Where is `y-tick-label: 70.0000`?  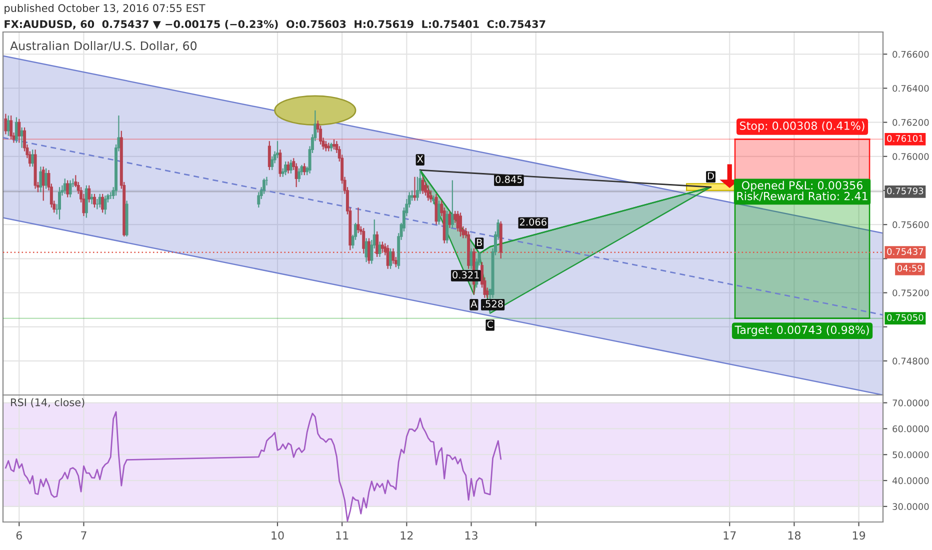 y-tick-label: 70.0000 is located at coordinates (910, 403).